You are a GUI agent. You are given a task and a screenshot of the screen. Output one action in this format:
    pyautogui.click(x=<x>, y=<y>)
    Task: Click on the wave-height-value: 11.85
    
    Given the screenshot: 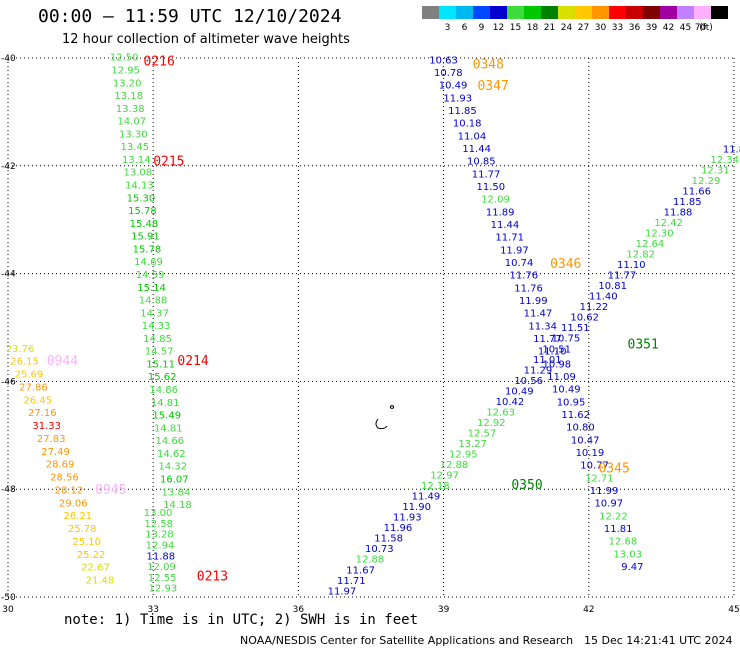 What is the action you would take?
    pyautogui.click(x=687, y=202)
    